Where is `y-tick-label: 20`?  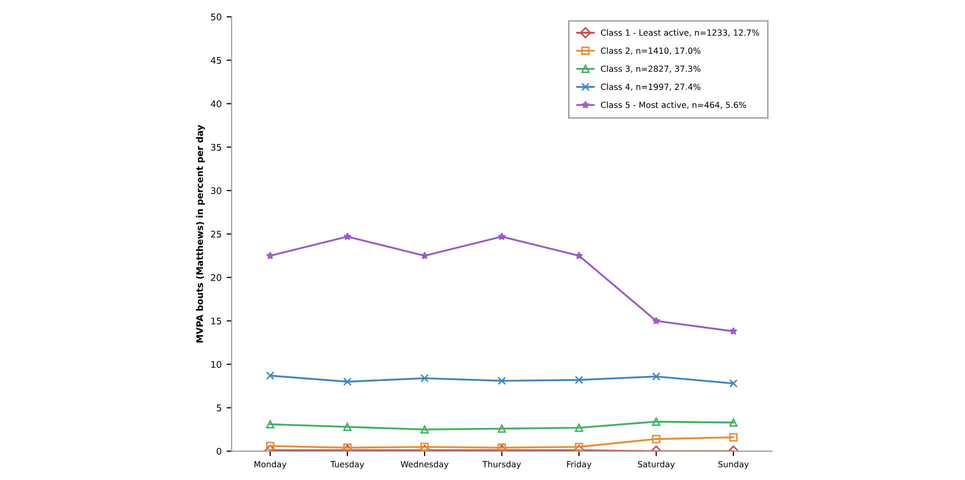 y-tick-label: 20 is located at coordinates (216, 277).